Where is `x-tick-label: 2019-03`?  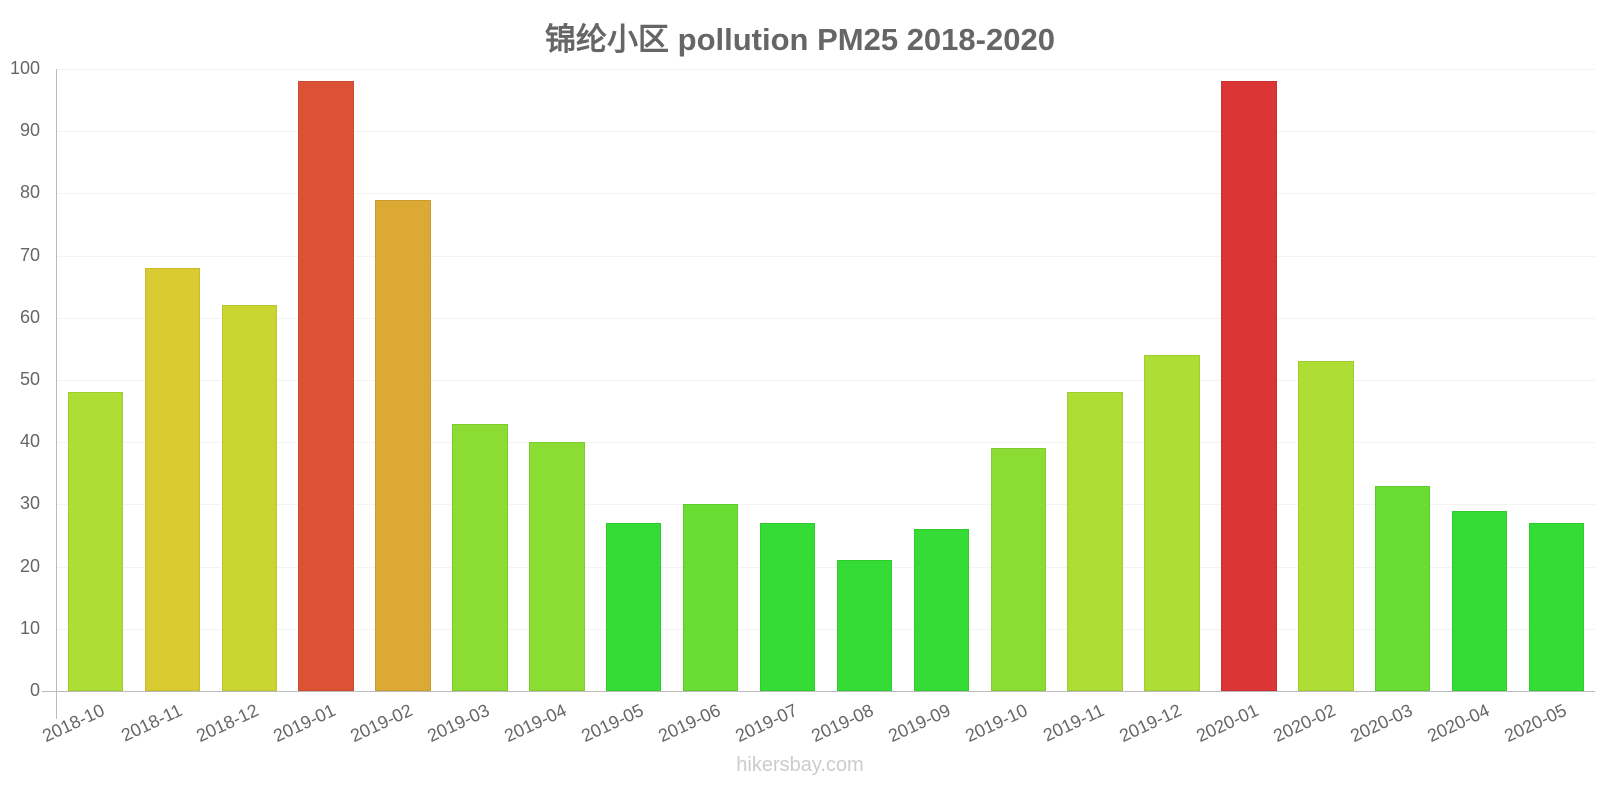 x-tick-label: 2019-03 is located at coordinates (458, 723).